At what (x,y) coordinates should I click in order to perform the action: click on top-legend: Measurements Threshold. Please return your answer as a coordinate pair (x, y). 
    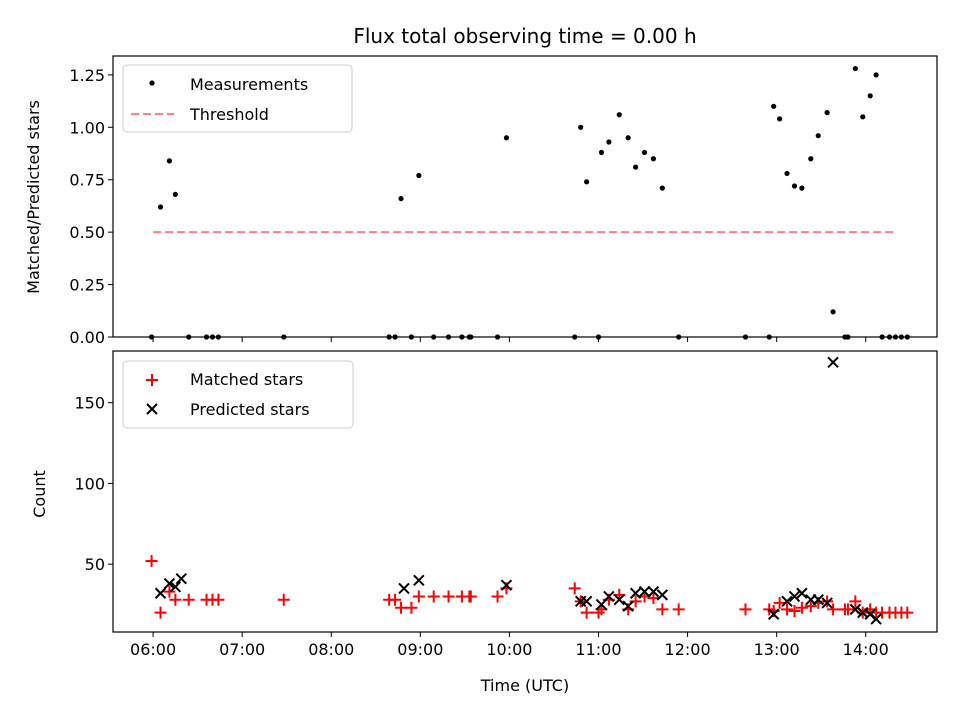
    Looking at the image, I should click on (237, 98).